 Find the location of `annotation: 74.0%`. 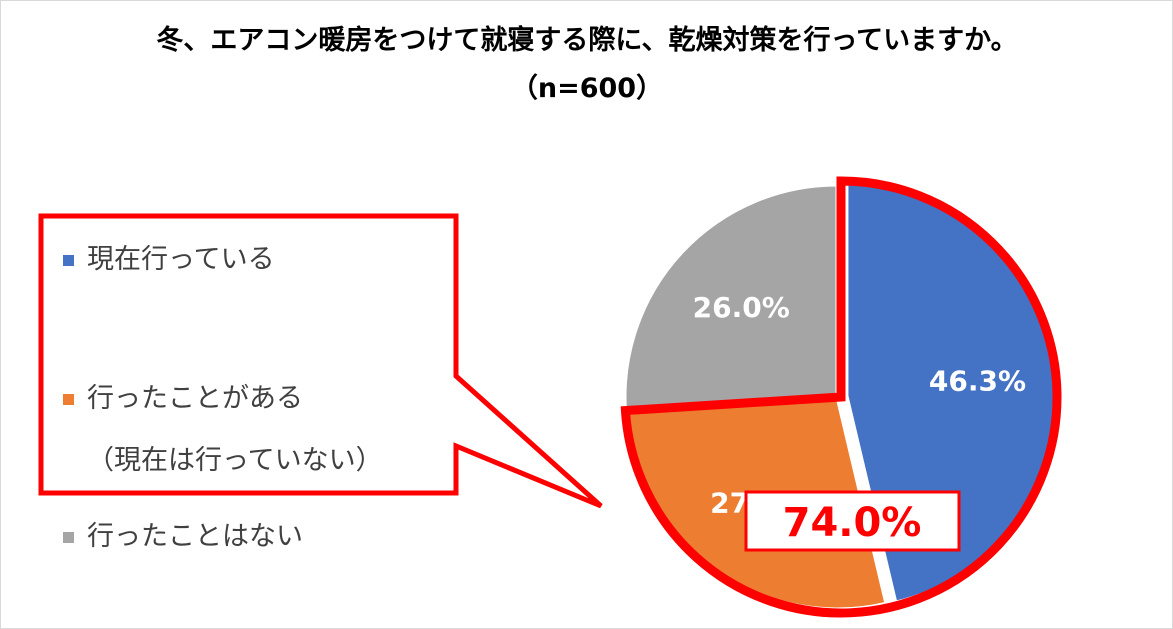

annotation: 74.0% is located at coordinates (852, 523).